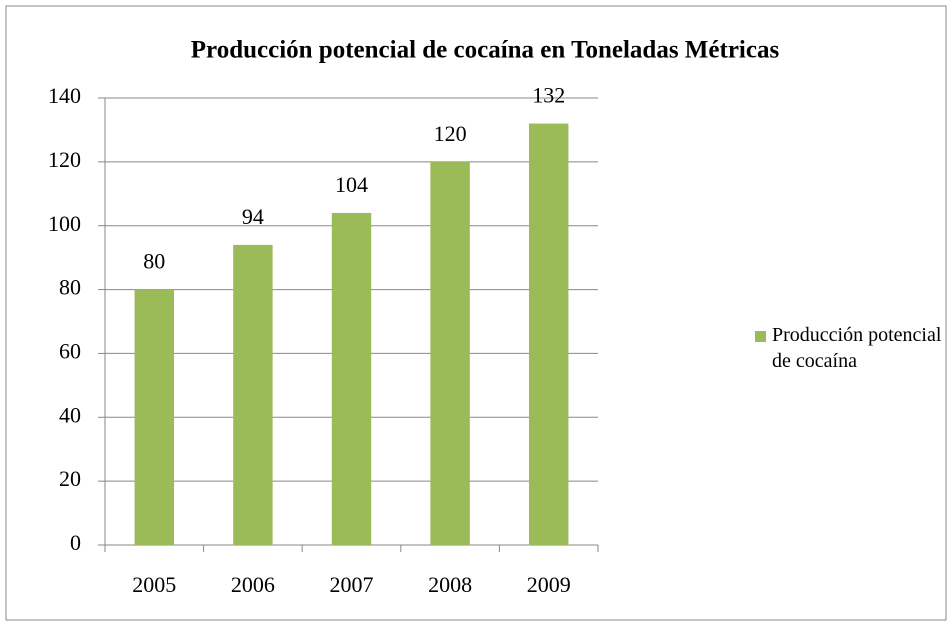 The width and height of the screenshot is (952, 626). What do you see at coordinates (64, 95) in the screenshot?
I see `y-tick-label: 140` at bounding box center [64, 95].